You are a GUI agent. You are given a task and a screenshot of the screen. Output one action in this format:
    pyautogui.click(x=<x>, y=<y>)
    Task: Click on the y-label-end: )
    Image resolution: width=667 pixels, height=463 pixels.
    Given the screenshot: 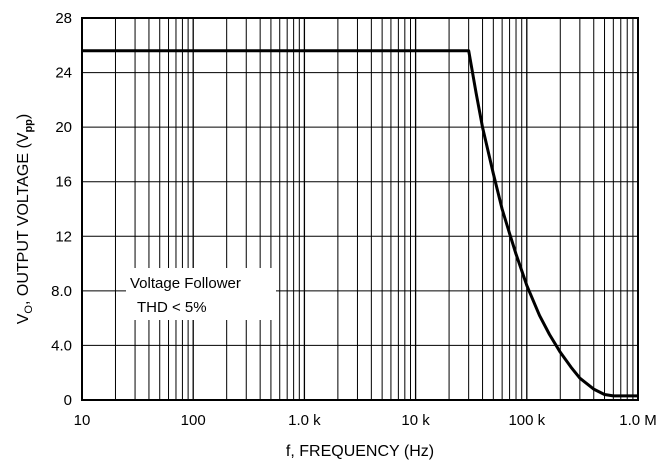 What is the action you would take?
    pyautogui.click(x=23, y=116)
    